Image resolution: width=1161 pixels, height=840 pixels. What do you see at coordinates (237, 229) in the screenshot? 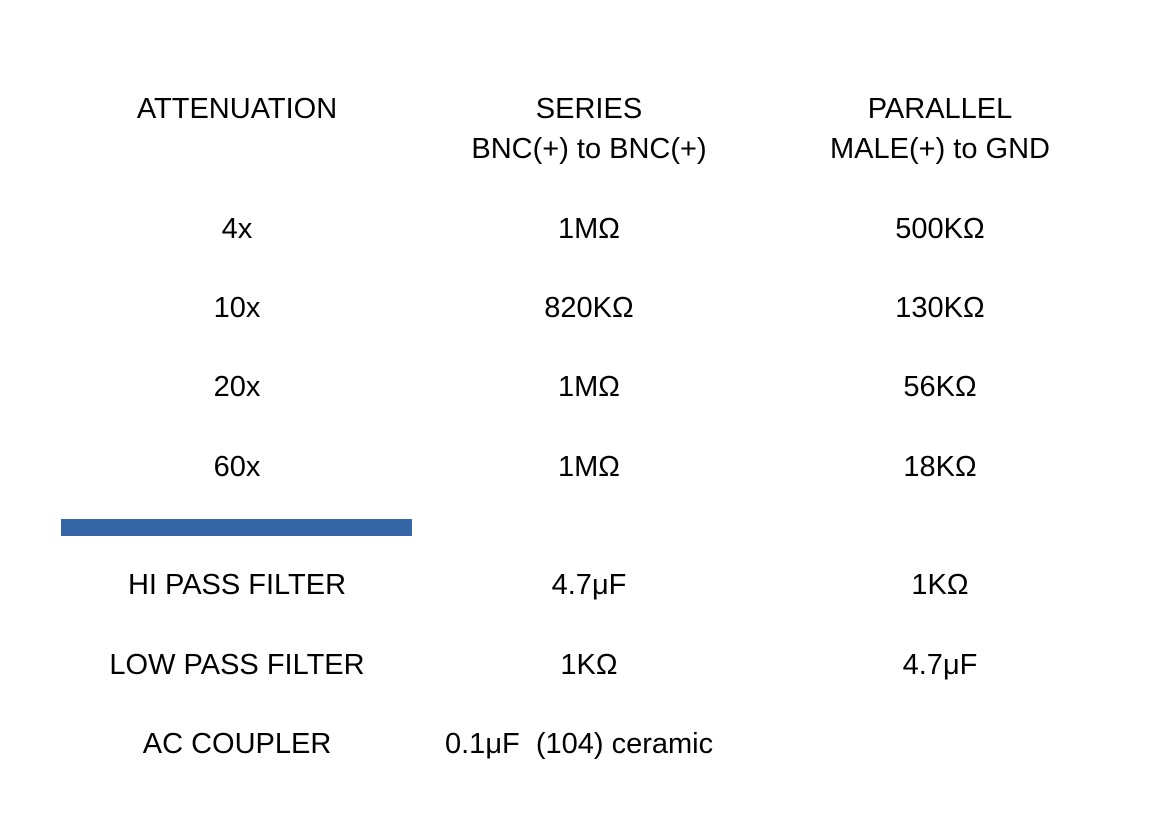
I see `attenuation-label: 4x` at bounding box center [237, 229].